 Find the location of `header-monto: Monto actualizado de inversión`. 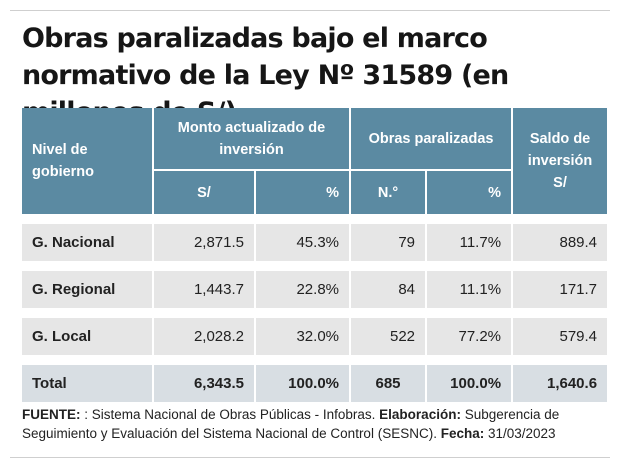

header-monto: Monto actualizado de inversión is located at coordinates (251, 138).